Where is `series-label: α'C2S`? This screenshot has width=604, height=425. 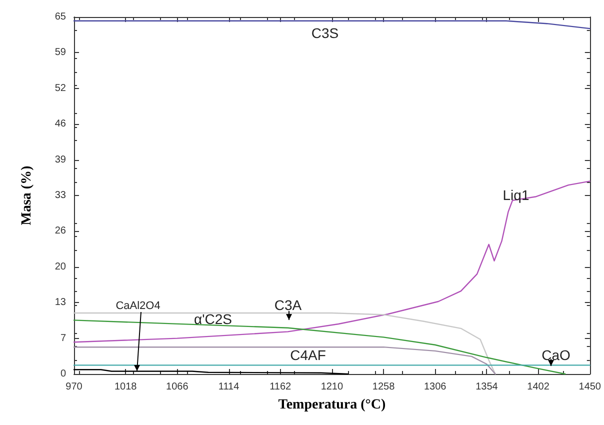
series-label: α'C2S is located at coordinates (213, 319).